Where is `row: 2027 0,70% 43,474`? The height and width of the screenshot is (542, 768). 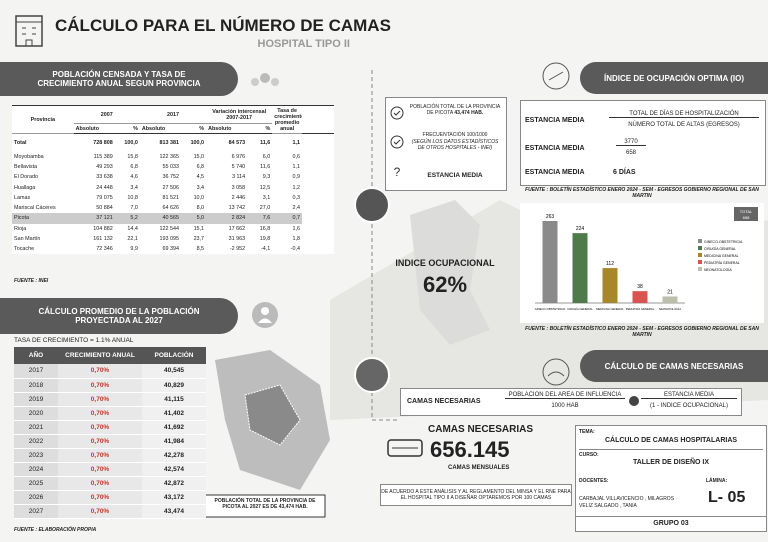
row: 2027 0,70% 43,474 is located at coordinates (110, 511).